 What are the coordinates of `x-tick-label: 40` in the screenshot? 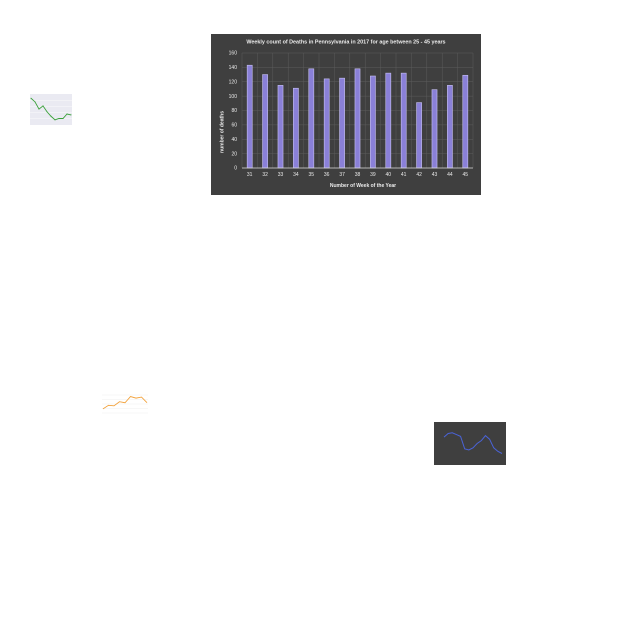 It's located at (389, 175).